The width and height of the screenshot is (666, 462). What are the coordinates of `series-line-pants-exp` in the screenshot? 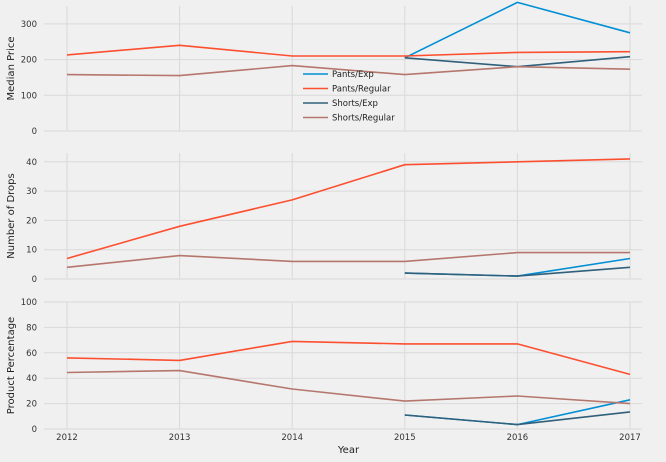 It's located at (517, 30).